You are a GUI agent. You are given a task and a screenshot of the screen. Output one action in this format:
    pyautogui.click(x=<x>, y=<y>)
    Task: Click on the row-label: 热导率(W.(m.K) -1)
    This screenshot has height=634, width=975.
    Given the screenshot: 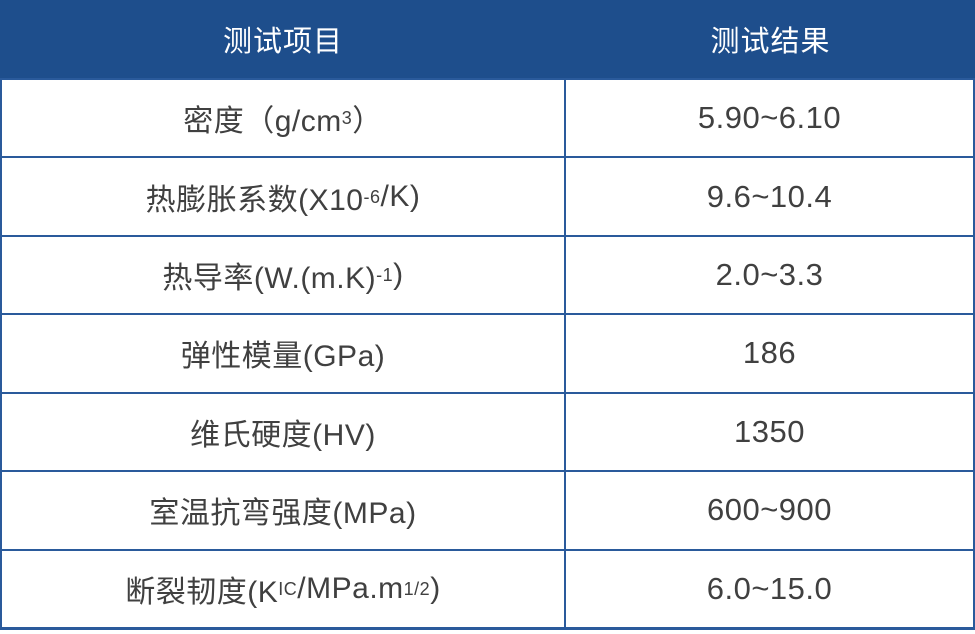 What is the action you would take?
    pyautogui.click(x=284, y=275)
    